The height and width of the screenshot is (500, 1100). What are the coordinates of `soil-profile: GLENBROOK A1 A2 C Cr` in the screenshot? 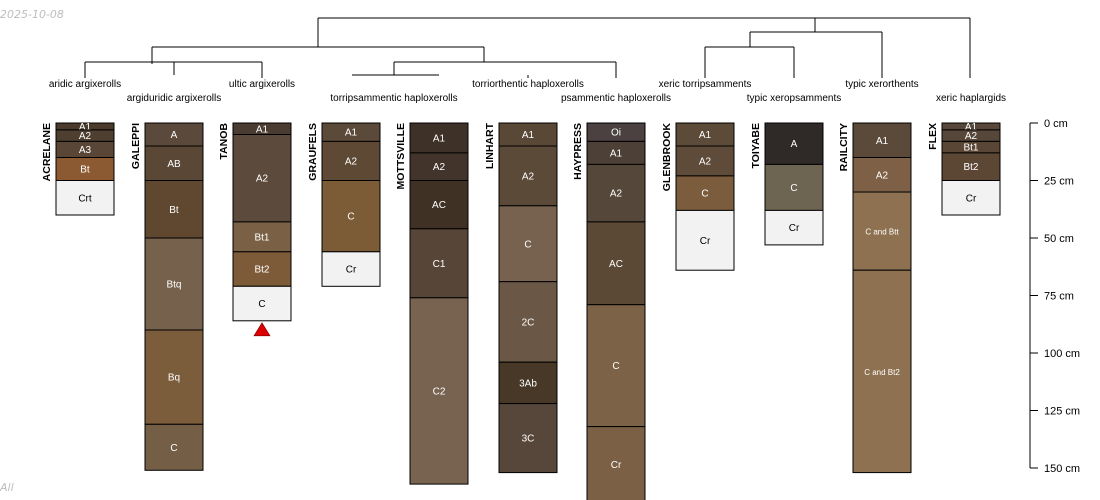 It's located at (698, 196).